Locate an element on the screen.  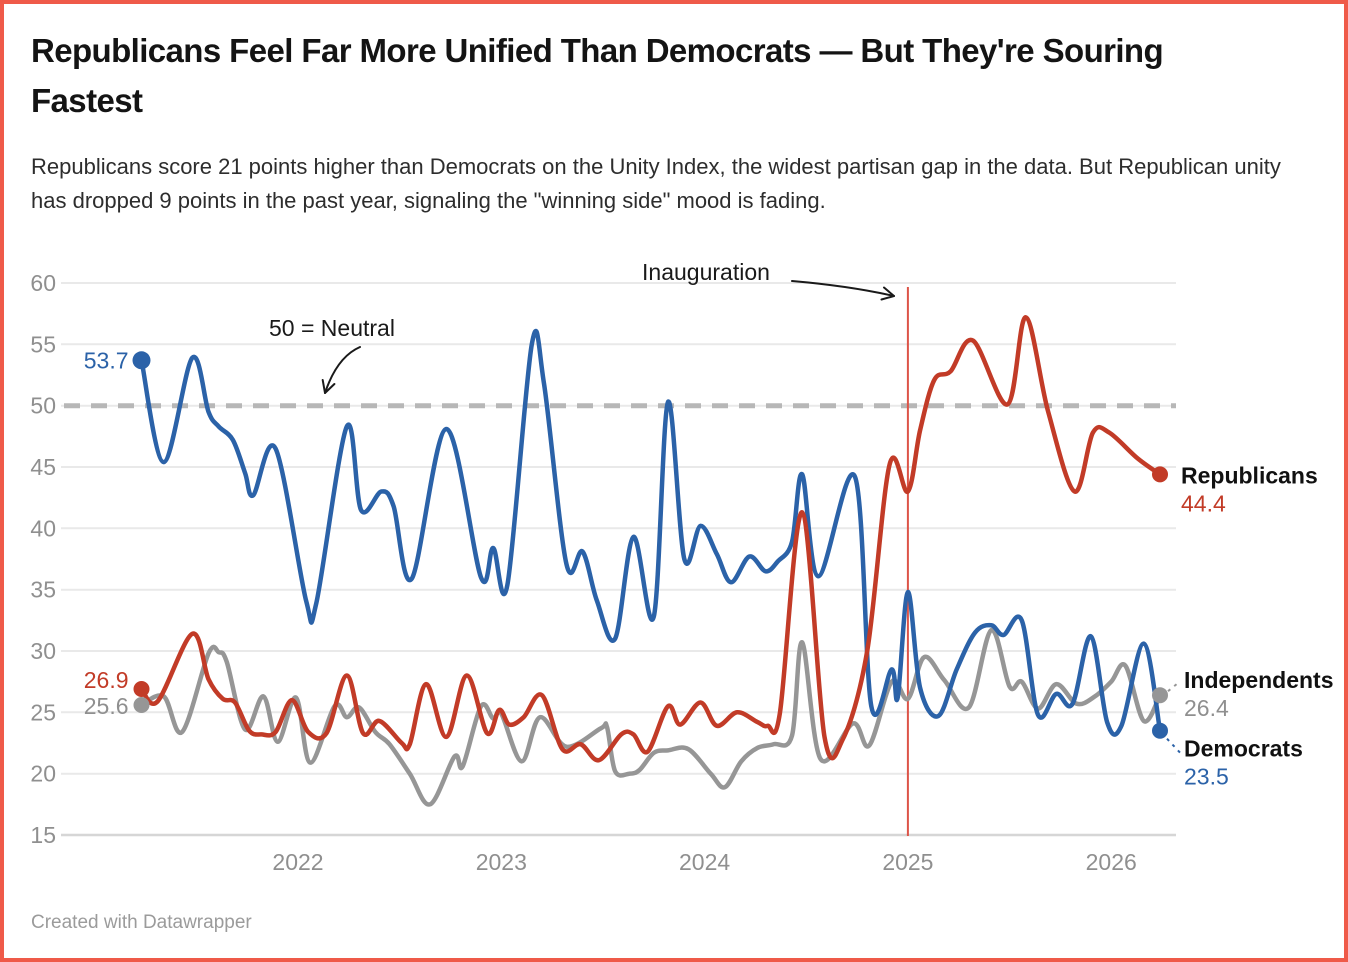
end-value-label-independents: 26.4 is located at coordinates (1206, 708).